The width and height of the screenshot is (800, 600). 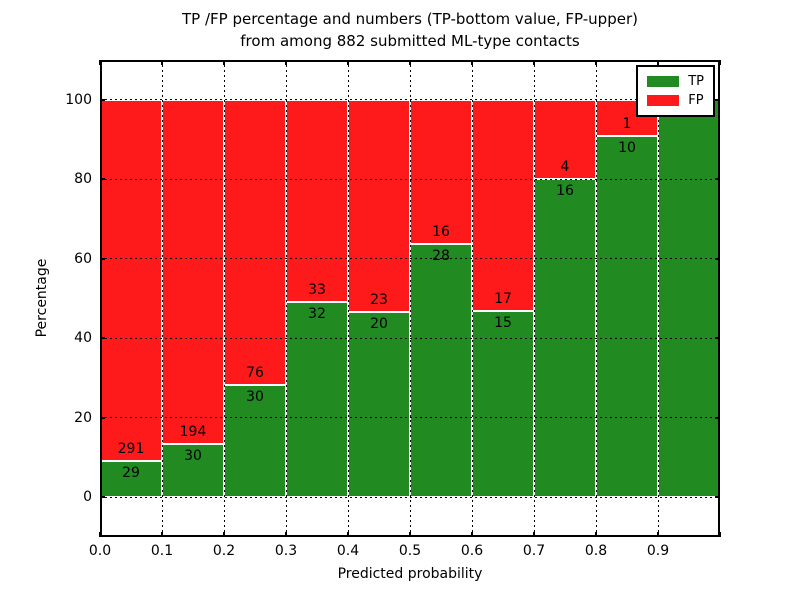 I want to click on y-axis-label: Percentage, so click(x=42, y=298).